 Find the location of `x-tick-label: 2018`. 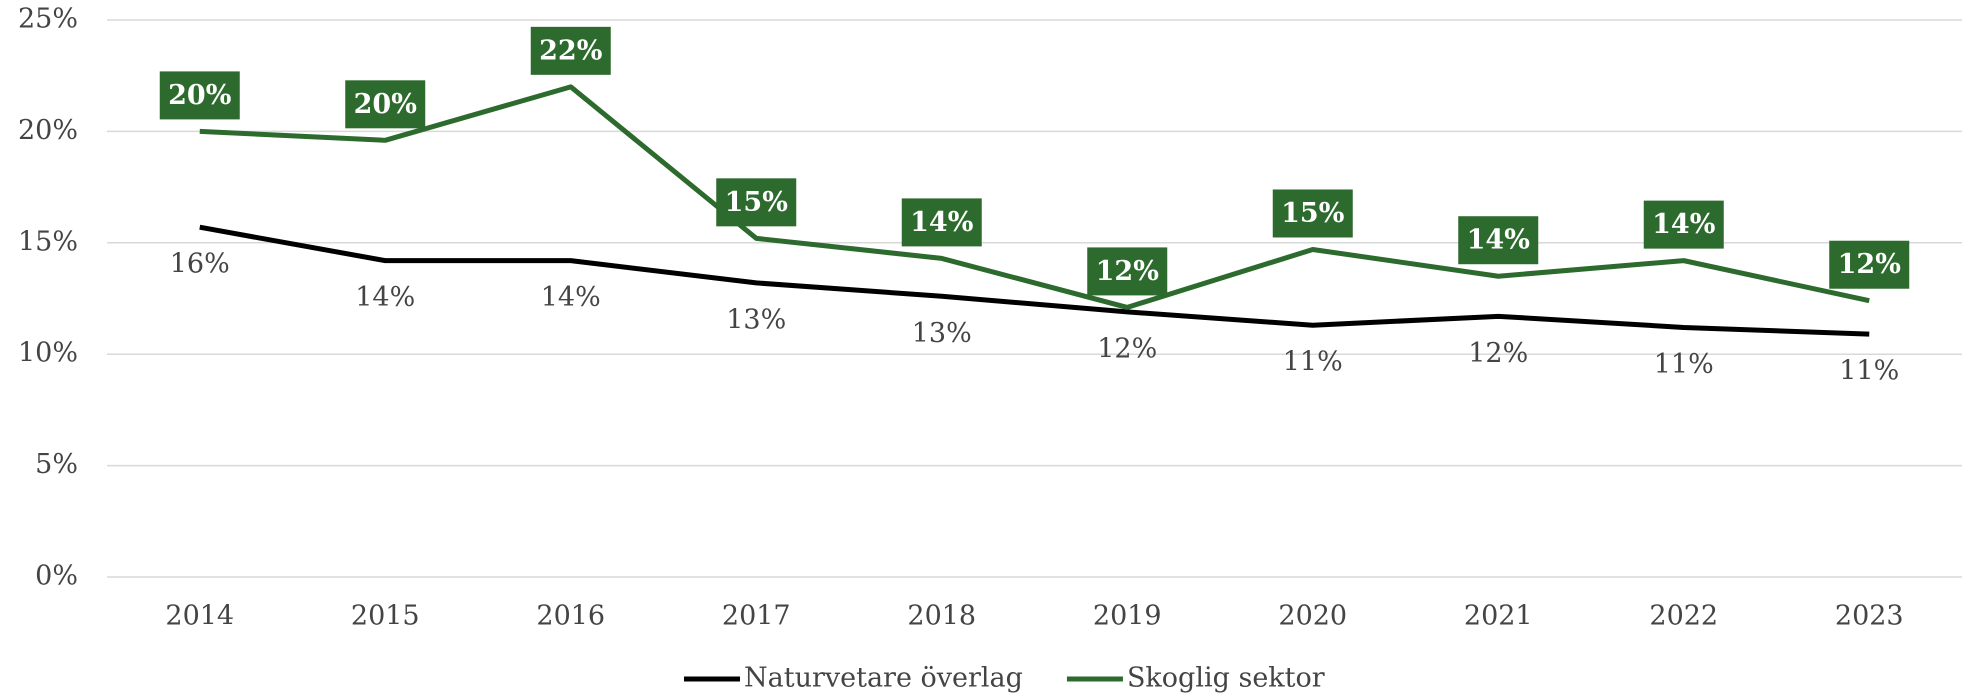

x-tick-label: 2018 is located at coordinates (941, 616).